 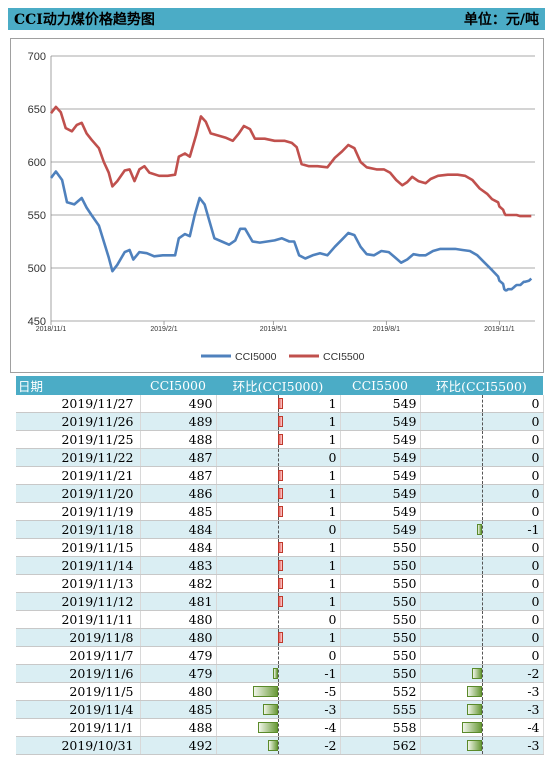 What do you see at coordinates (178, 601) in the screenshot?
I see `cell-cci5000: 481` at bounding box center [178, 601].